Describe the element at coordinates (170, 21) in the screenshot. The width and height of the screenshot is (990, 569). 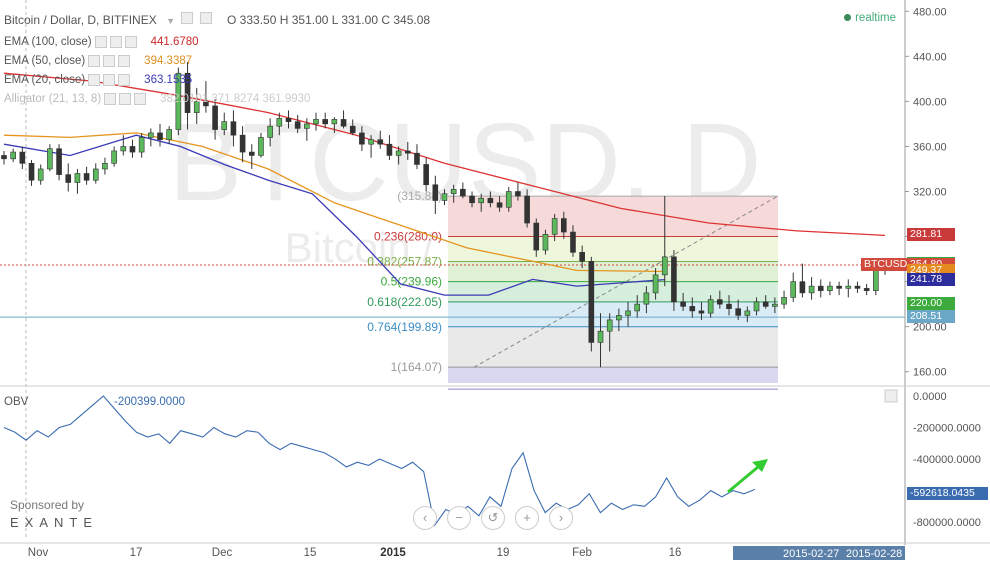
I see `chevron-down-icon: ▼` at that location.